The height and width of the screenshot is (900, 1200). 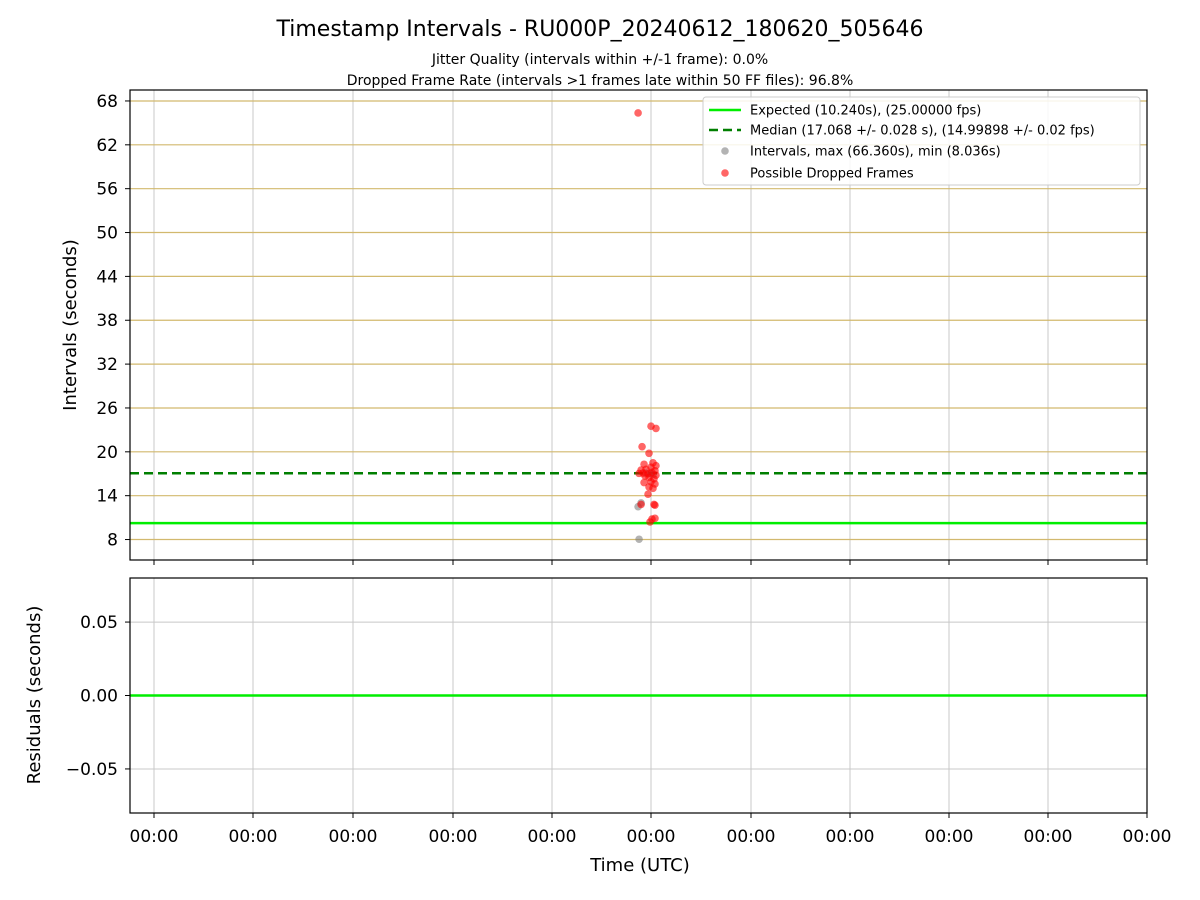 What do you see at coordinates (99, 697) in the screenshot?
I see `residuals-y-tick-label: 0.00` at bounding box center [99, 697].